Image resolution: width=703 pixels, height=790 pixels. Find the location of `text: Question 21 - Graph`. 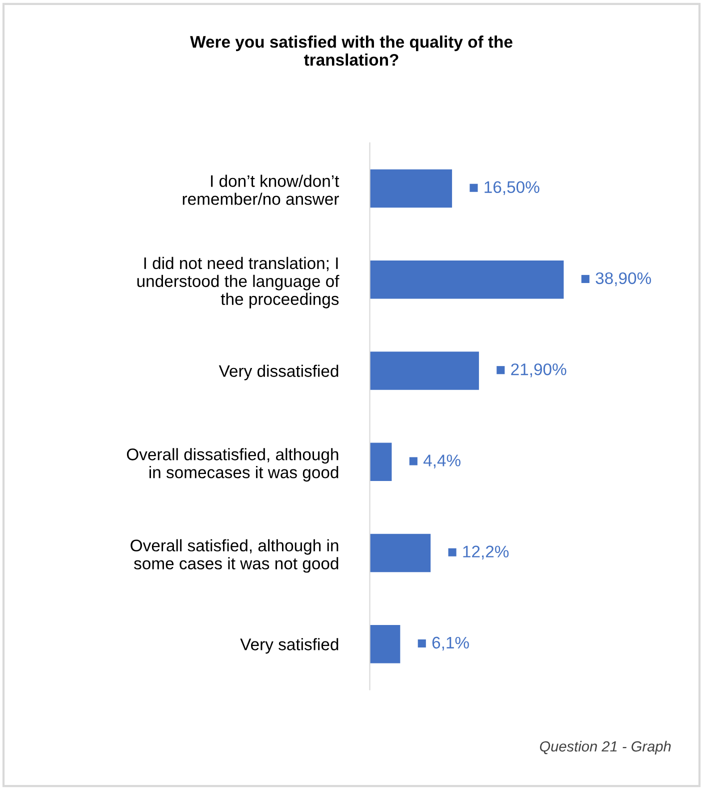

text: Question 21 - Graph is located at coordinates (605, 747).